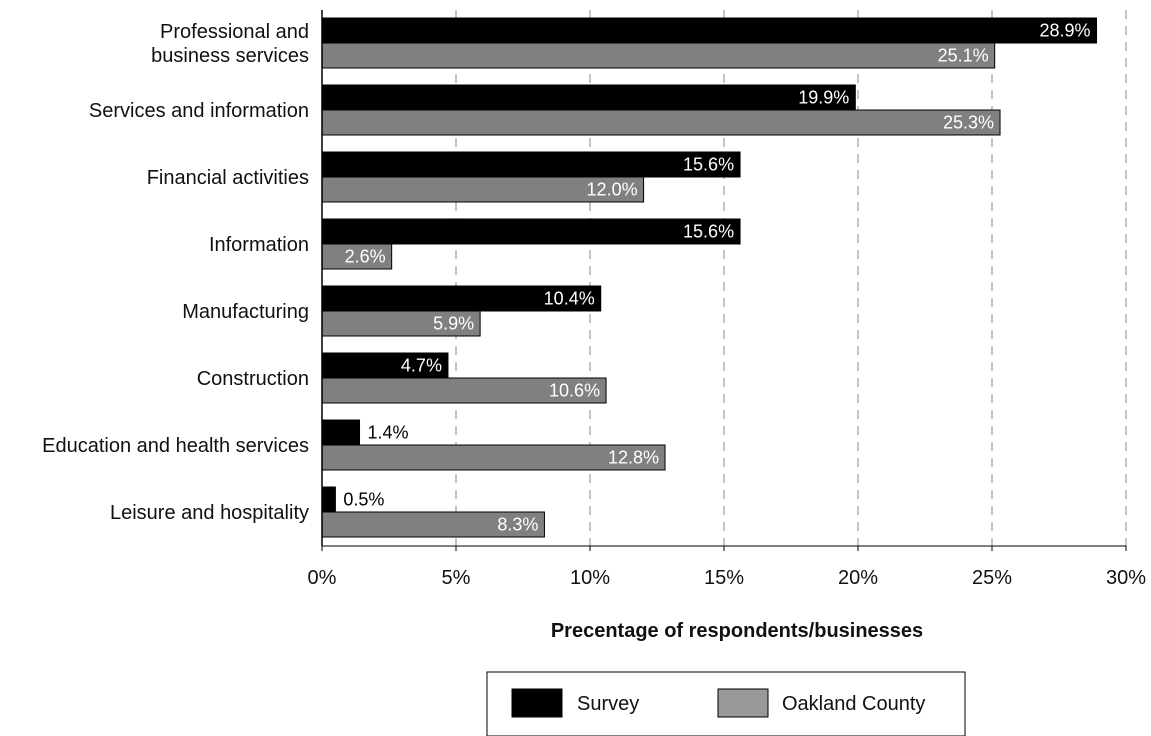 This screenshot has height=736, width=1151. Describe the element at coordinates (199, 111) in the screenshot. I see `category-label: Services and information` at that location.